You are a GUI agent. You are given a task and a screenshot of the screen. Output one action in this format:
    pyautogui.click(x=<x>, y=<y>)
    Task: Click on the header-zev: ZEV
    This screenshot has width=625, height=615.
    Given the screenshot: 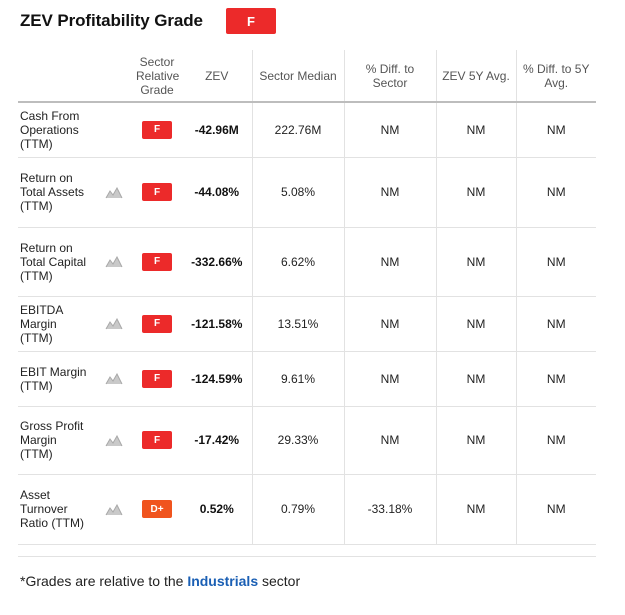 What is the action you would take?
    pyautogui.click(x=217, y=76)
    